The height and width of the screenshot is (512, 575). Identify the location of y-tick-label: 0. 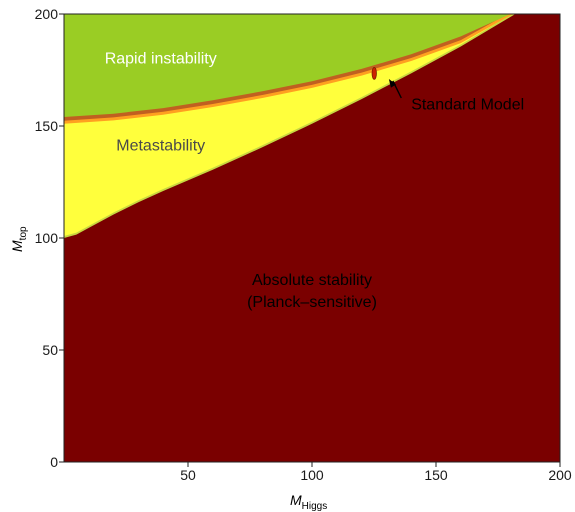
(54, 462).